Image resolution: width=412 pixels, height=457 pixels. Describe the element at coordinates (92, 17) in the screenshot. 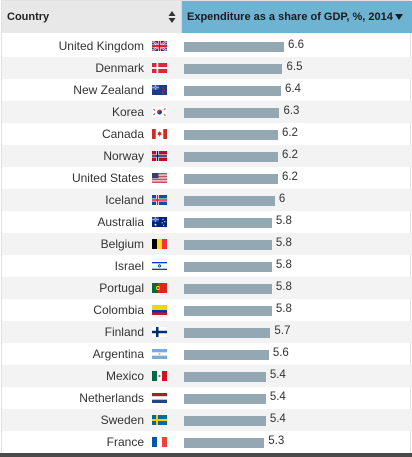

I see `country-column-header: Country` at that location.